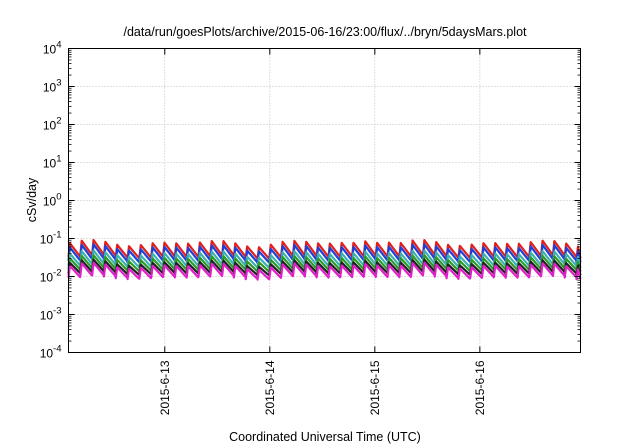 The height and width of the screenshot is (448, 640). I want to click on x-tick-label: 2015-6-14, so click(270, 387).